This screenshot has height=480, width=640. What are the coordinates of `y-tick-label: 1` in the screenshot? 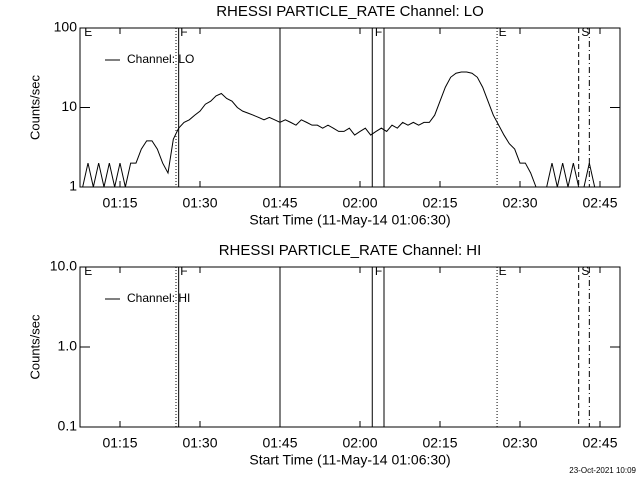 It's located at (73, 186).